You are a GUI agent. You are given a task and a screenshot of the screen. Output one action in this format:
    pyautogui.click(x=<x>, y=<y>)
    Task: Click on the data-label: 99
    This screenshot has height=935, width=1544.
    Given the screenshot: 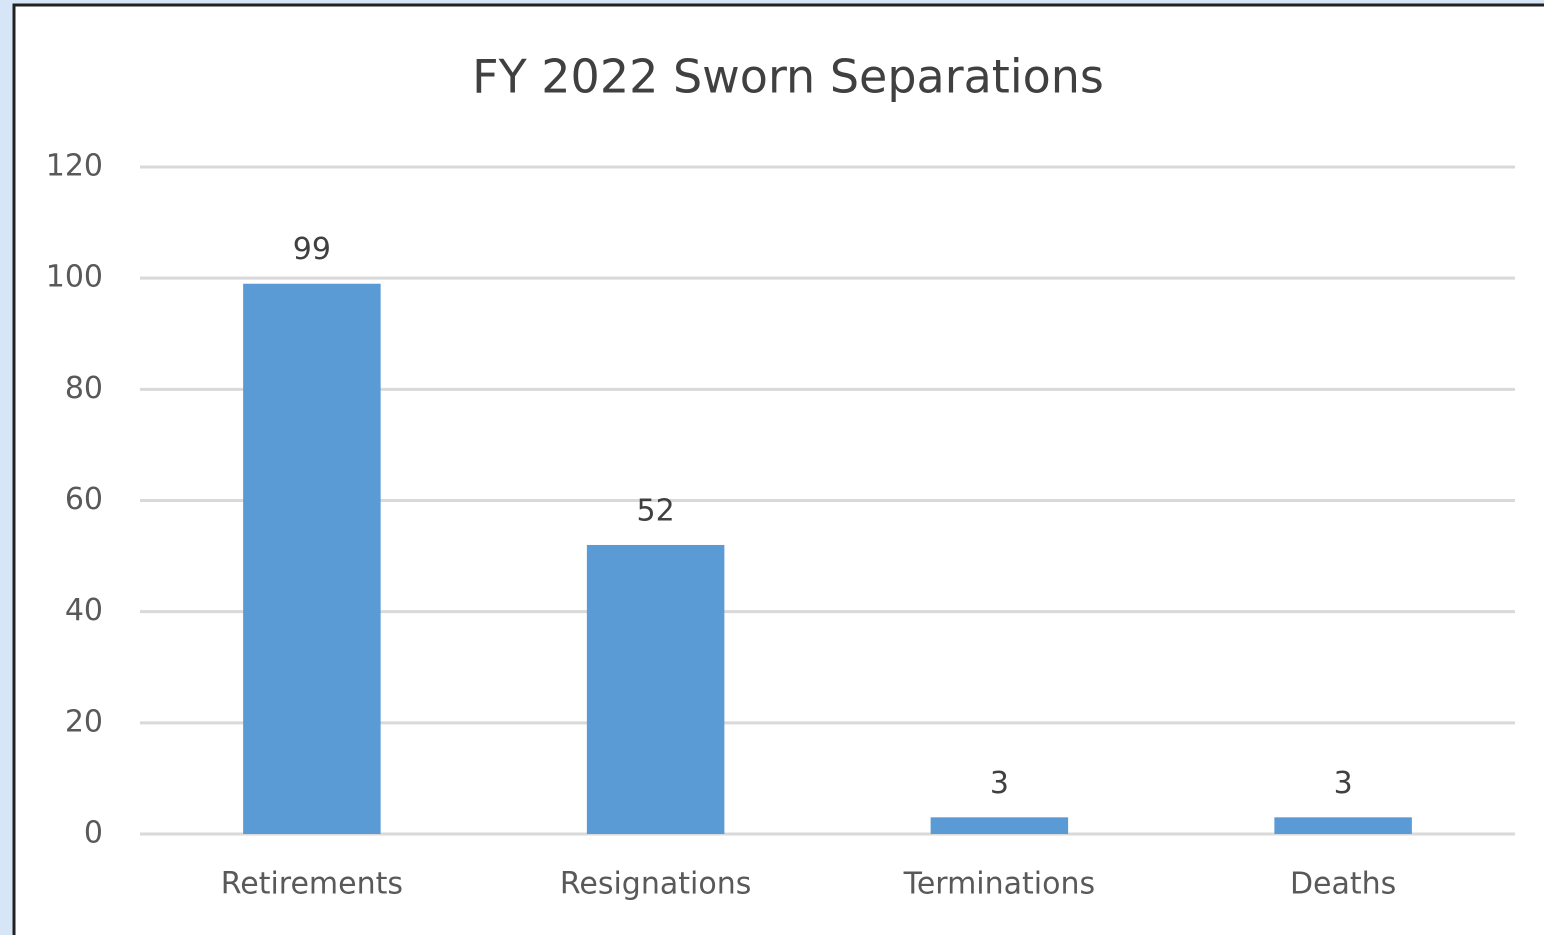 What is the action you would take?
    pyautogui.click(x=312, y=249)
    